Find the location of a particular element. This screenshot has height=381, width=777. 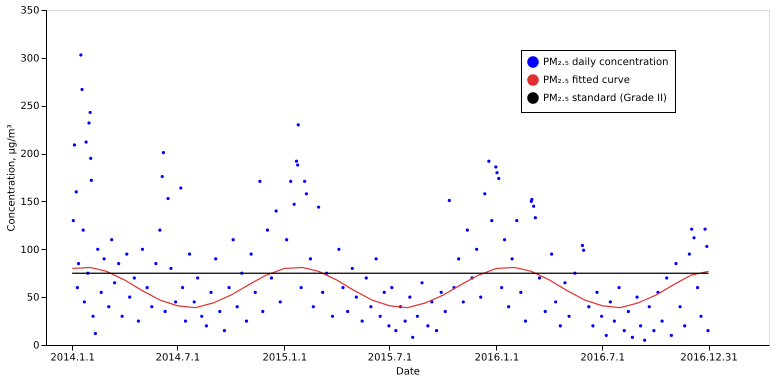

legend-label: PM₂.₅ fitted curve is located at coordinates (586, 80).